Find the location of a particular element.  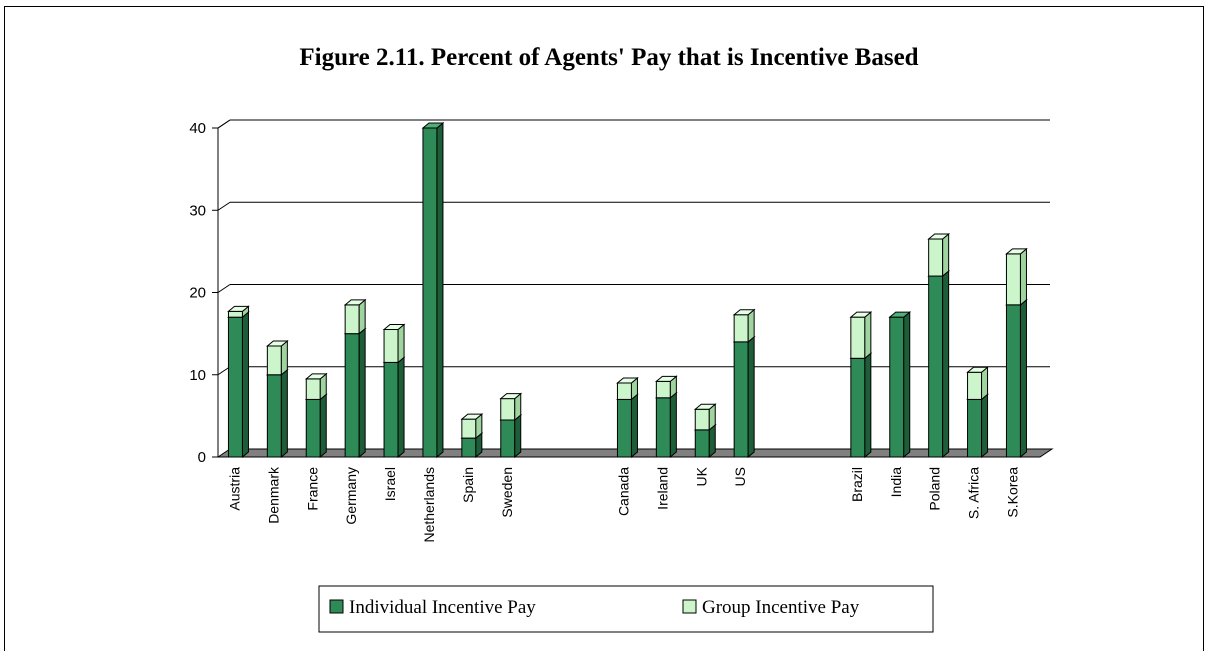

x-tick-label: Poland is located at coordinates (935, 489).